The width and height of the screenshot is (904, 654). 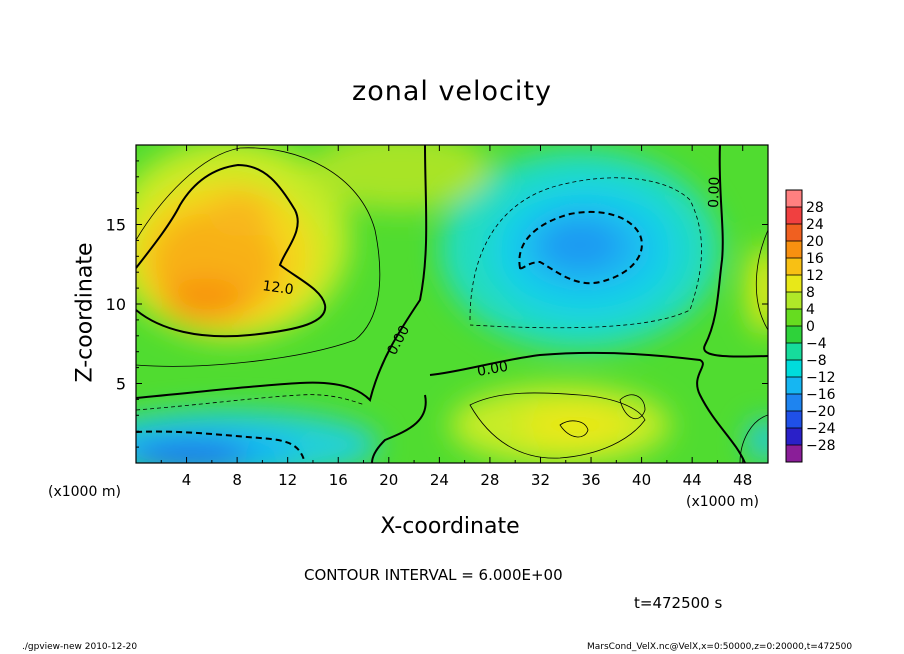 What do you see at coordinates (810, 293) in the screenshot?
I see `colorbar-tick-label: 8` at bounding box center [810, 293].